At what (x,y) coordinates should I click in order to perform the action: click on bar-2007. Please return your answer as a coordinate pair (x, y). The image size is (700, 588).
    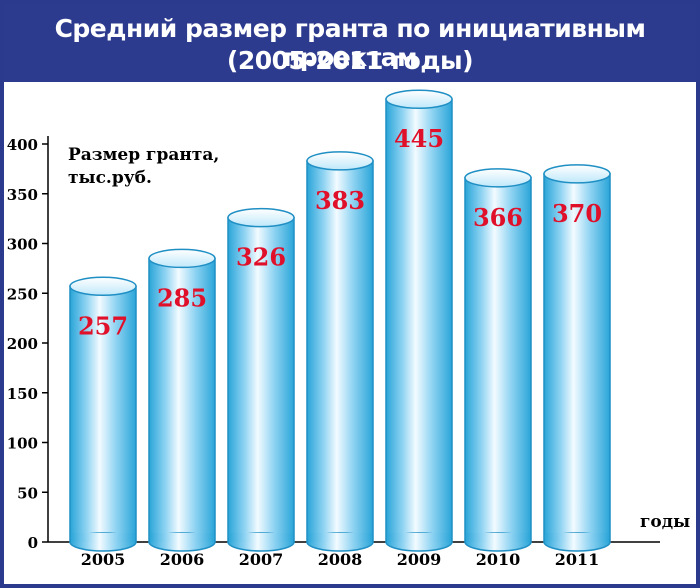
    Looking at the image, I should click on (261, 379).